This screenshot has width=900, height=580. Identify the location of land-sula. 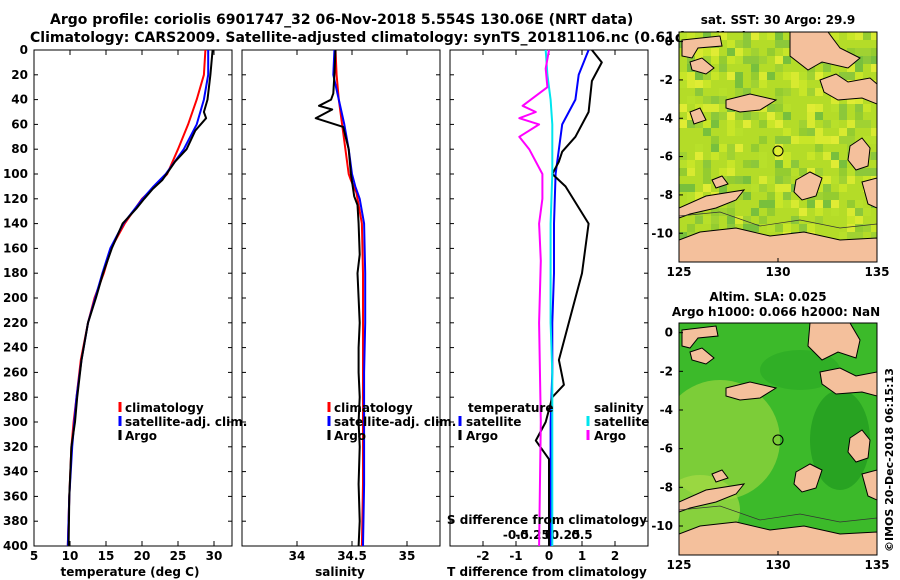
(702, 356).